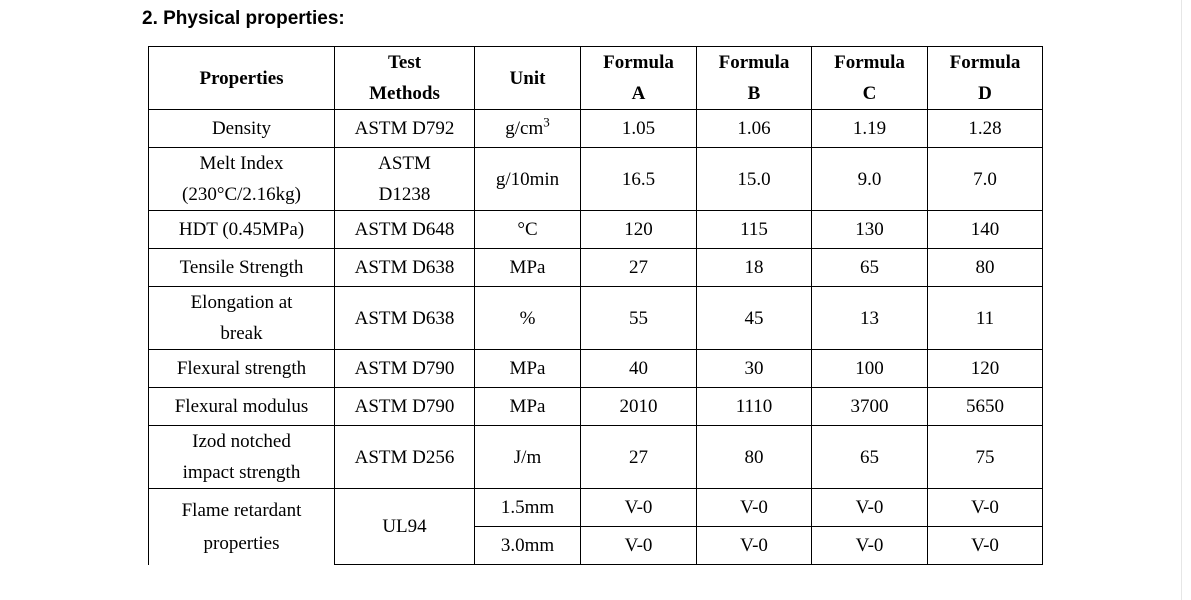 Image resolution: width=1191 pixels, height=600 pixels. I want to click on unit-cell: °C, so click(527, 229).